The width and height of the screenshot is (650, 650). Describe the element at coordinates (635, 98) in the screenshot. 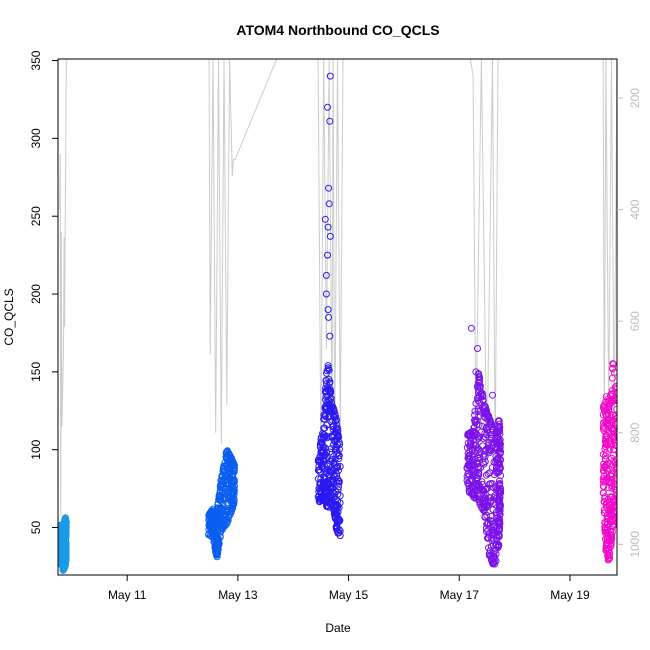

I see `y2-tick-label: 200` at that location.